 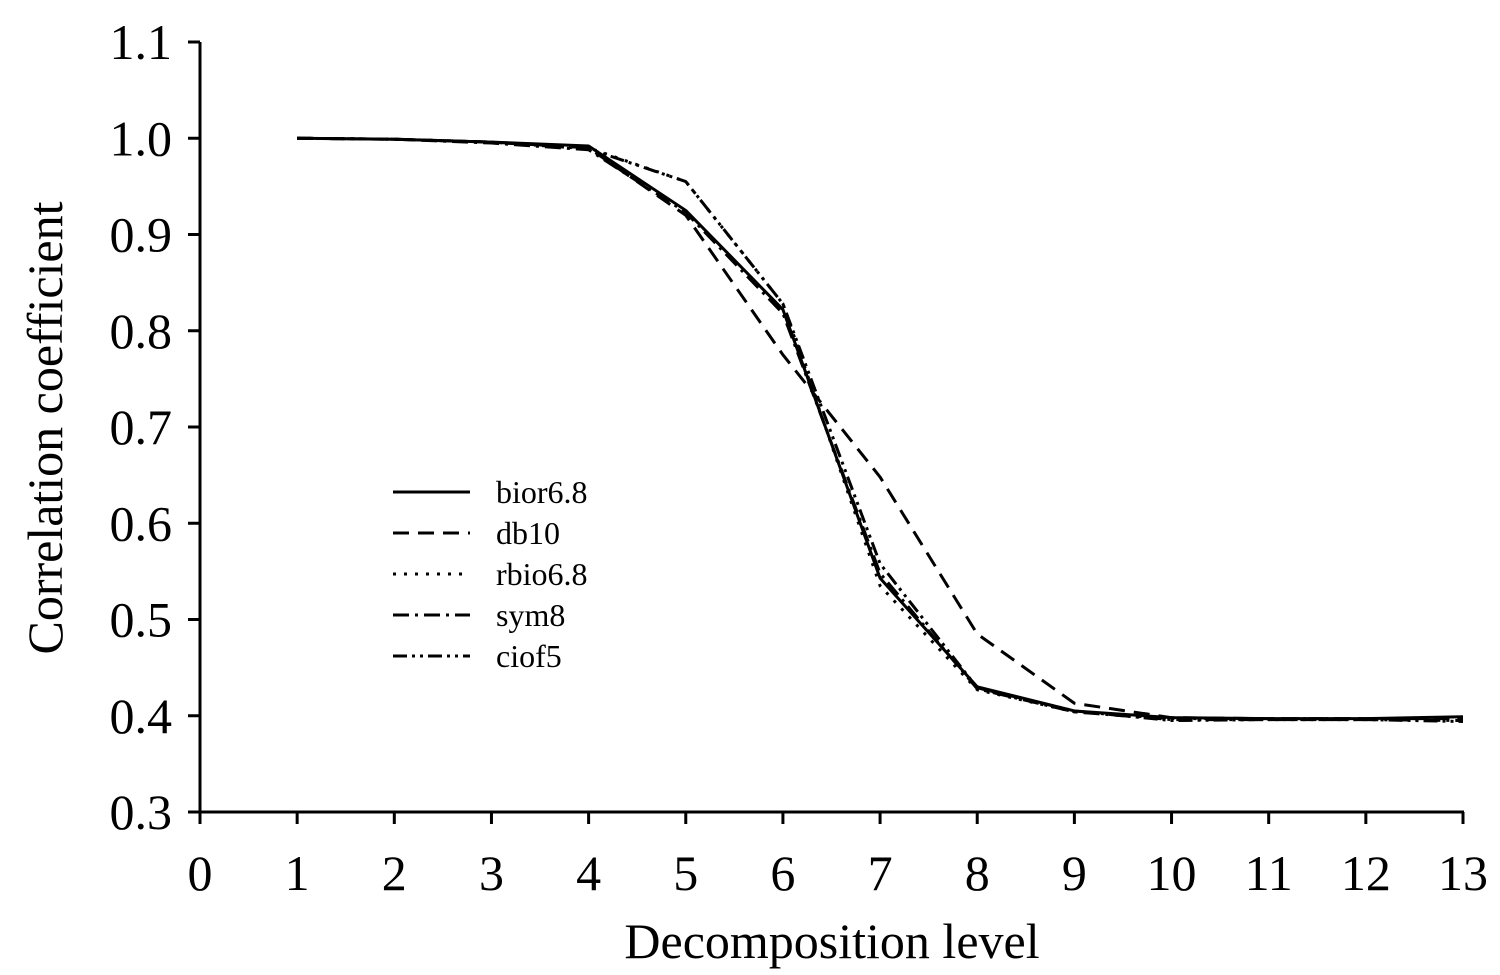 I want to click on y-tick-label: 0.7, so click(x=141, y=427).